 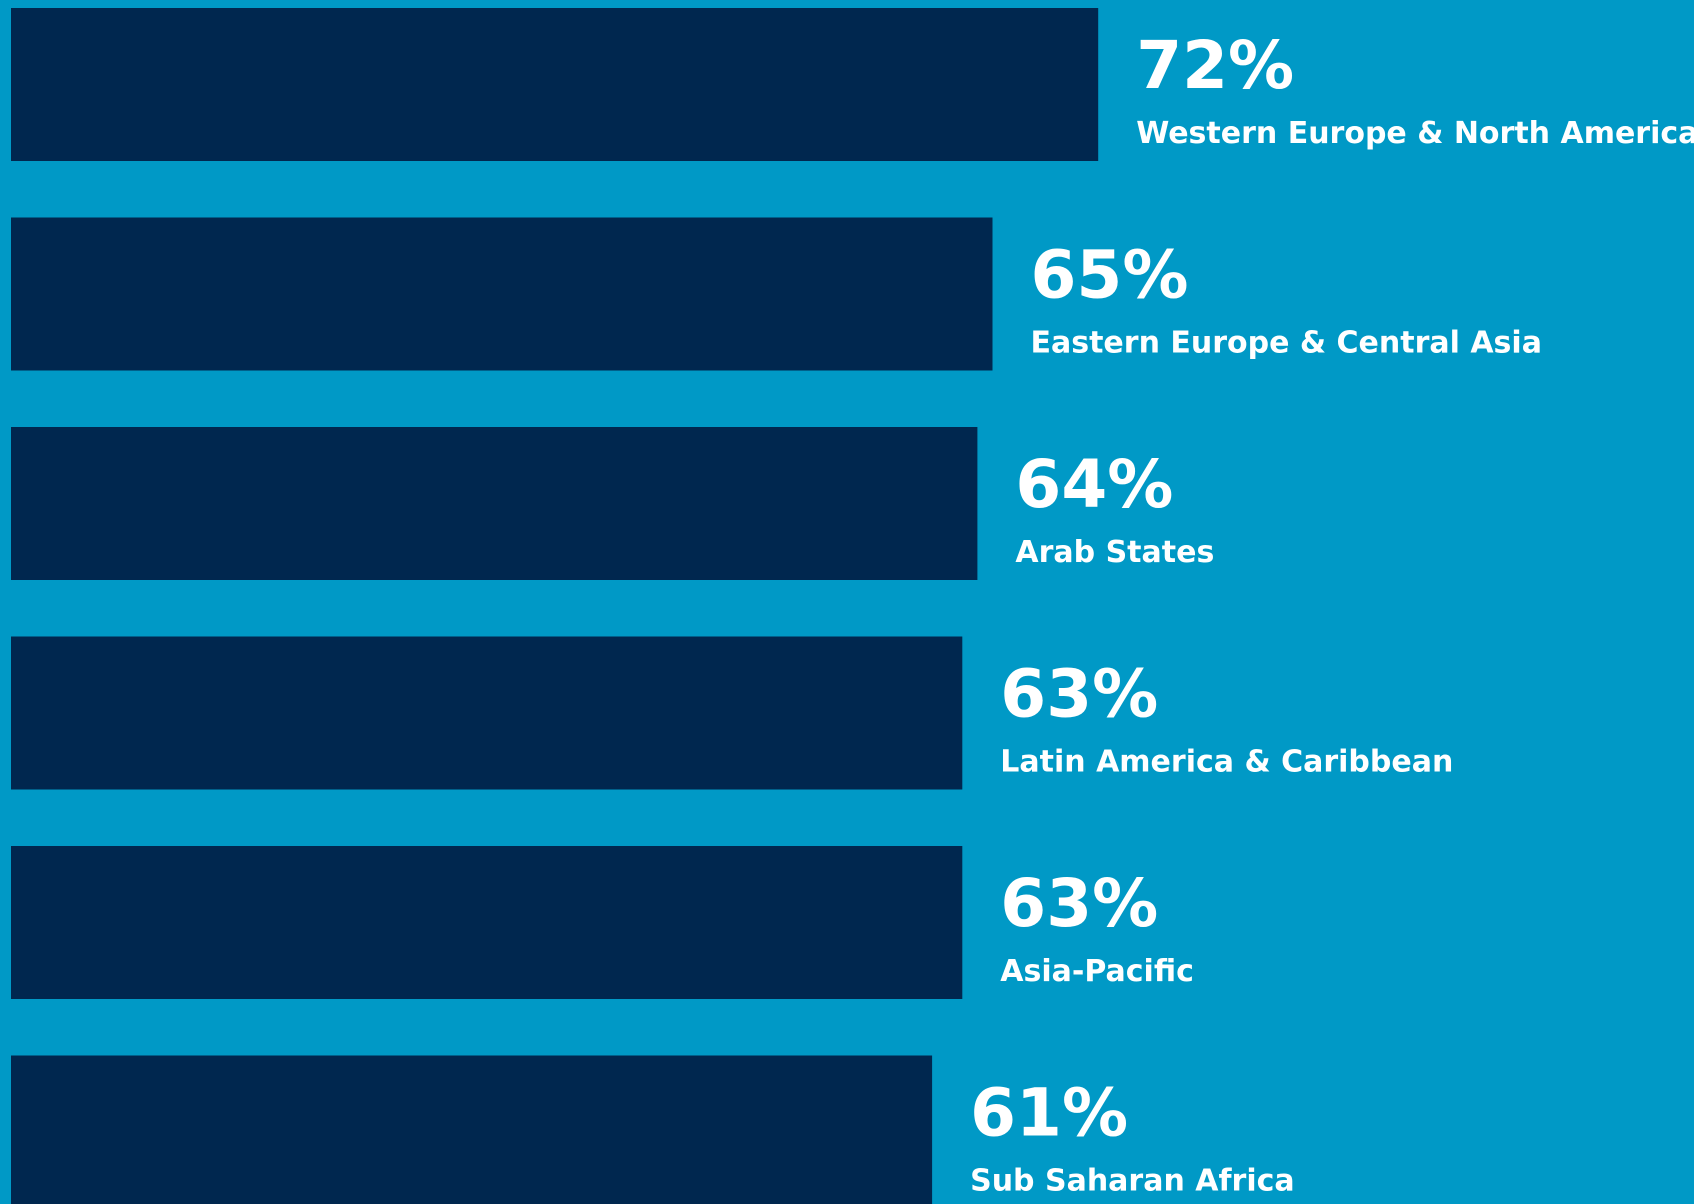 What do you see at coordinates (1215, 65) in the screenshot?
I see `value-label: 72%` at bounding box center [1215, 65].